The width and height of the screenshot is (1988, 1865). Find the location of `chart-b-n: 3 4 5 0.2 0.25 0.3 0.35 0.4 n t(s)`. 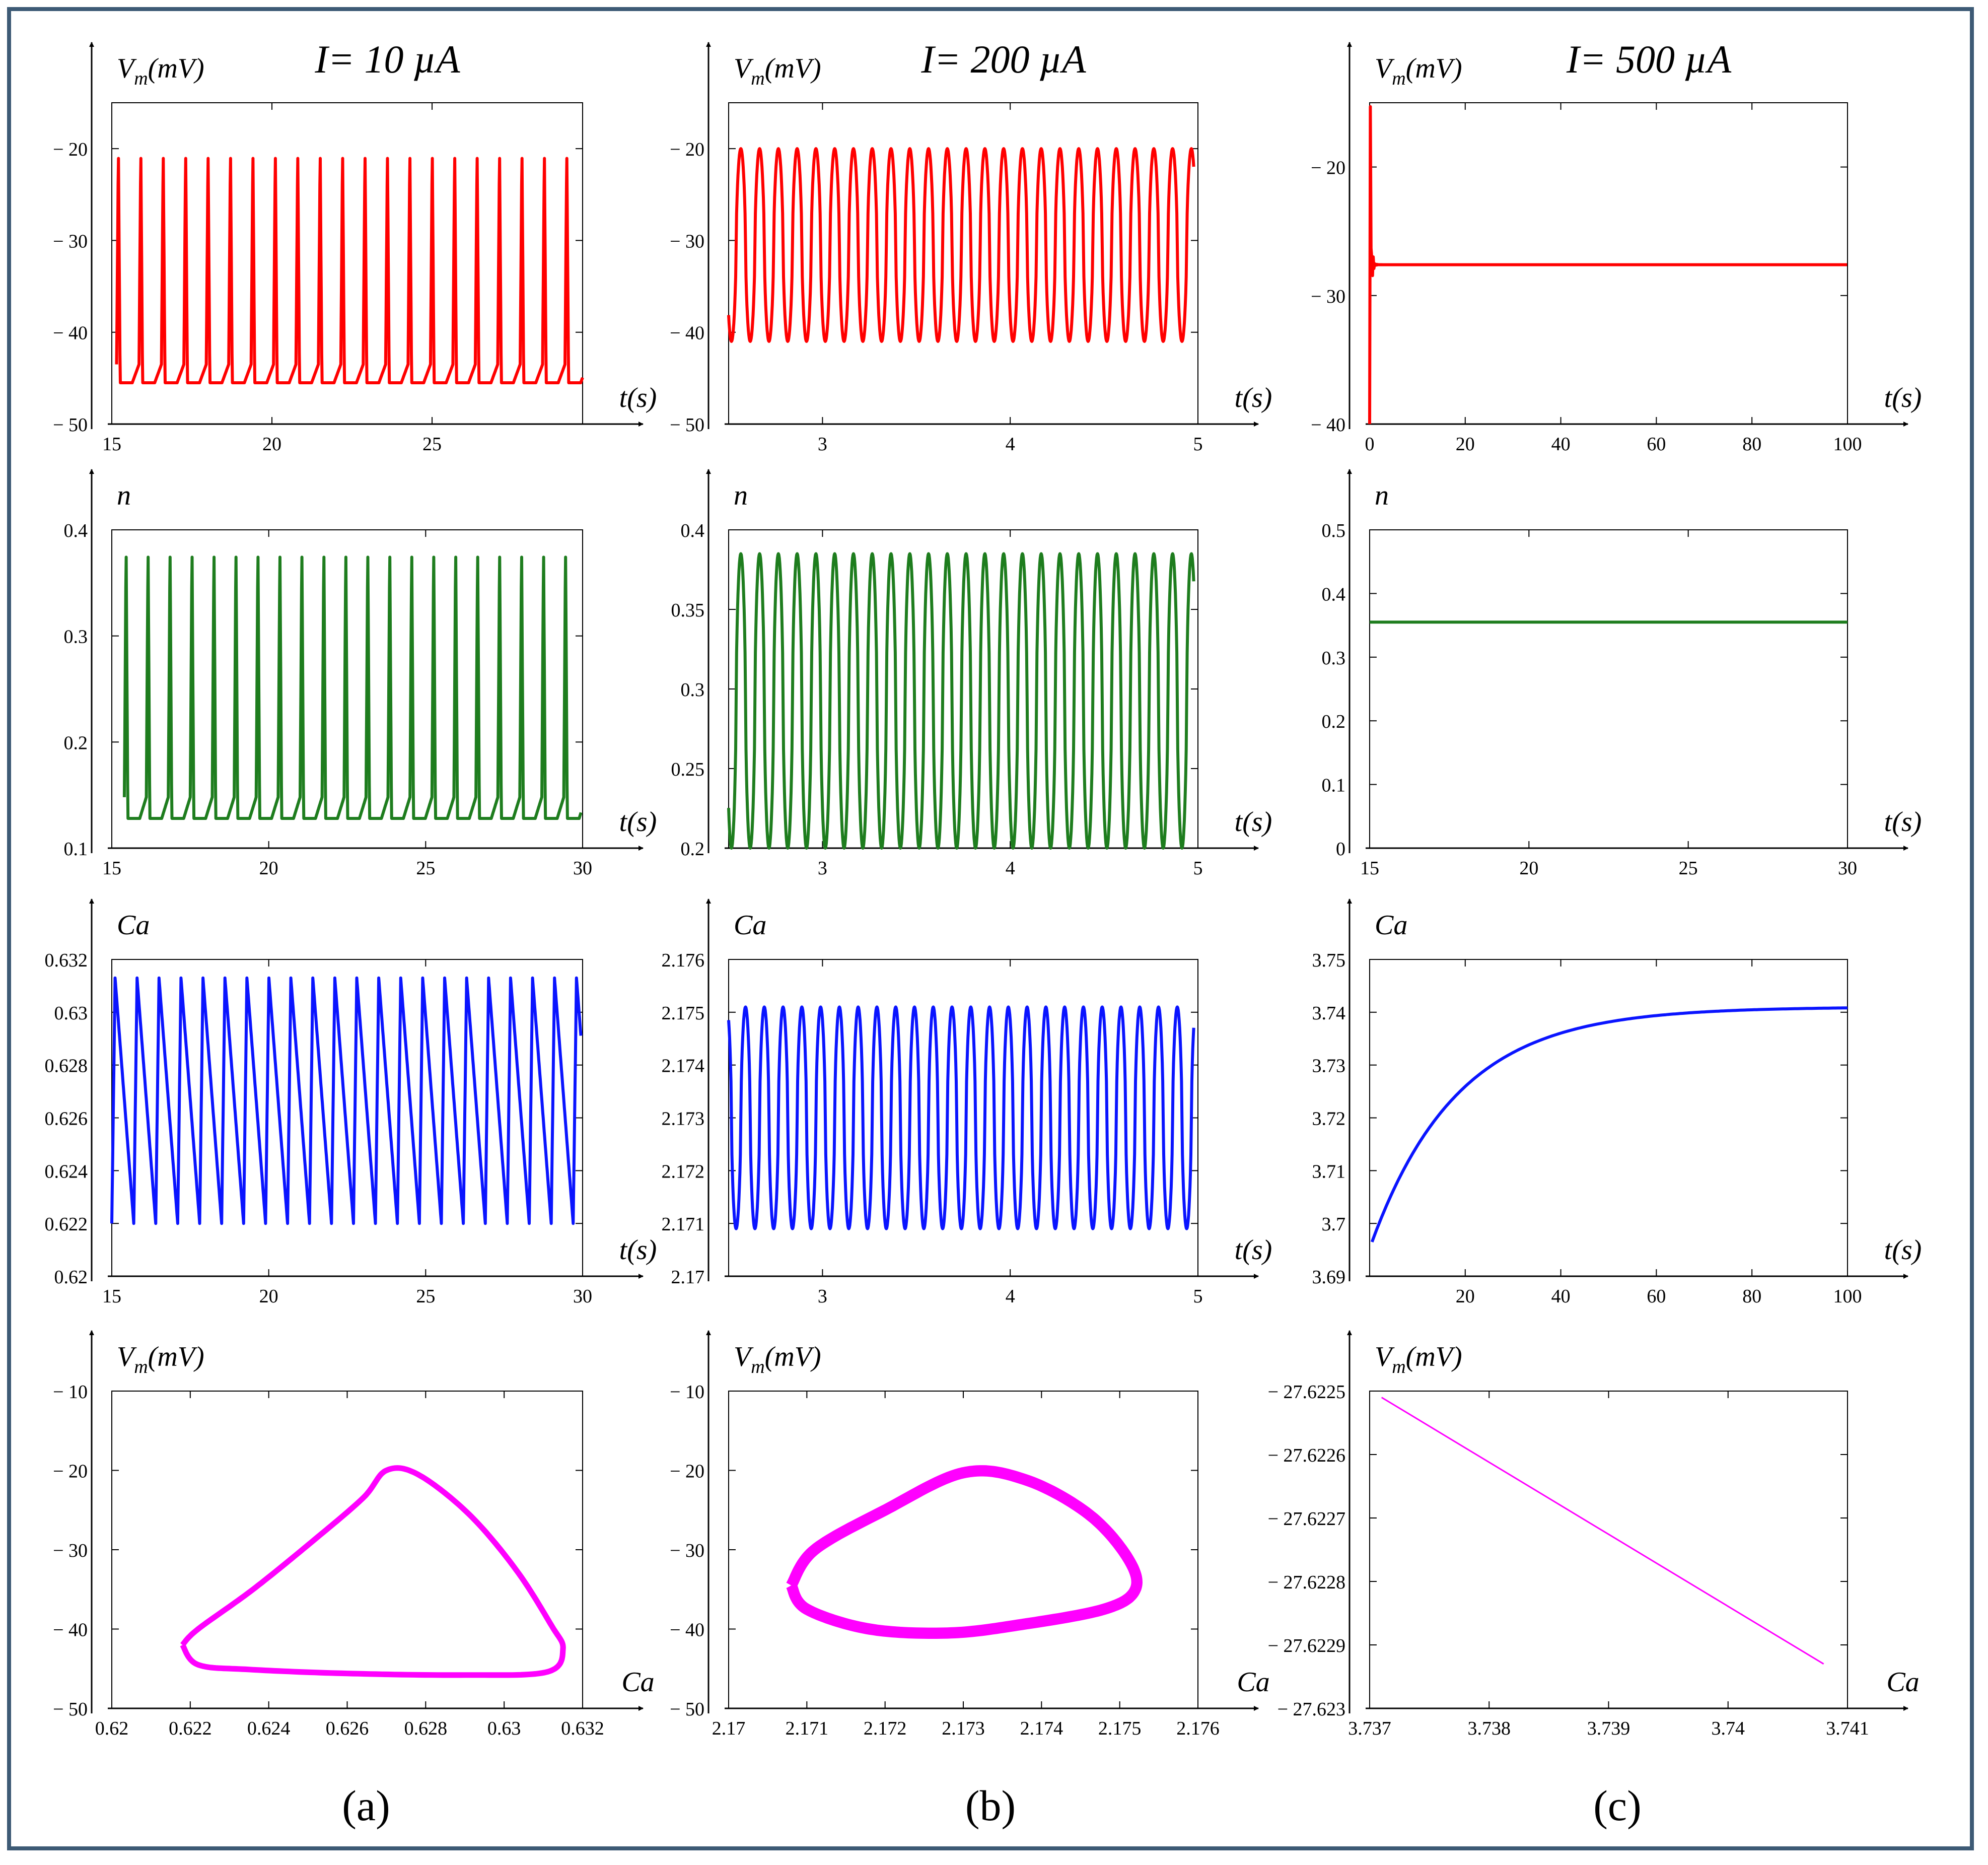

chart-b-n: 3 4 5 0.2 0.25 0.3 0.35 0.4 n t(s) is located at coordinates (971, 674).